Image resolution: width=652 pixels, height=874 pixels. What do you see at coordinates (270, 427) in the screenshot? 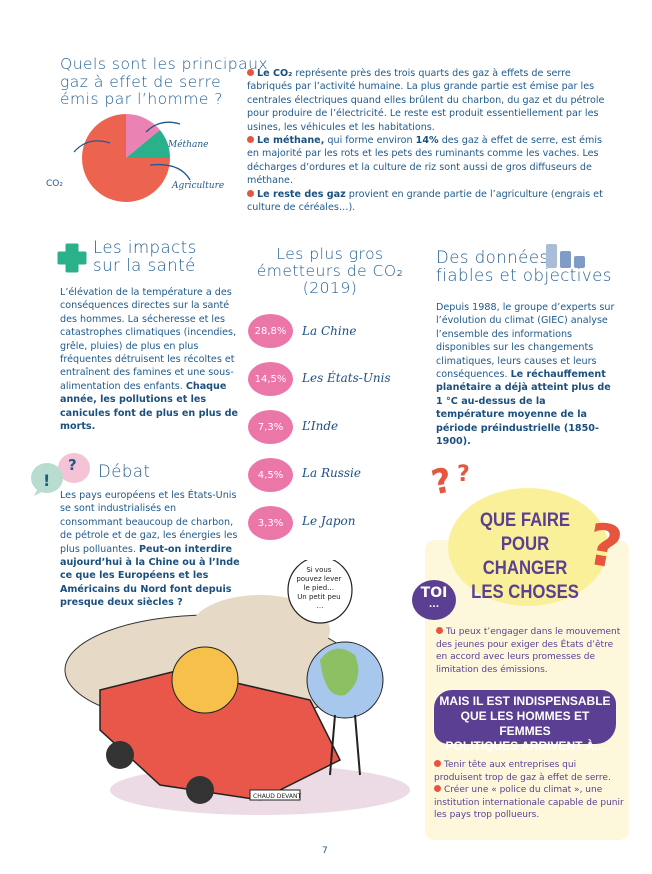
I see `emitter-pct-badge: 7,3%` at bounding box center [270, 427].